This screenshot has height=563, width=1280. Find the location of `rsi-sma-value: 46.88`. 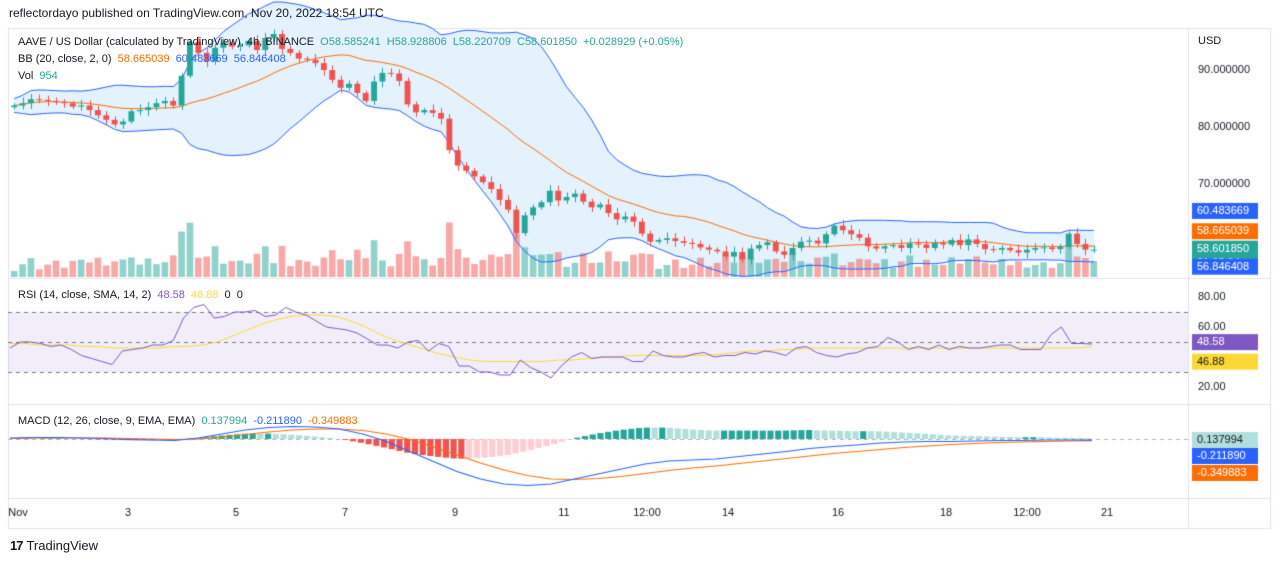

rsi-sma-value: 46.88 is located at coordinates (204, 295).